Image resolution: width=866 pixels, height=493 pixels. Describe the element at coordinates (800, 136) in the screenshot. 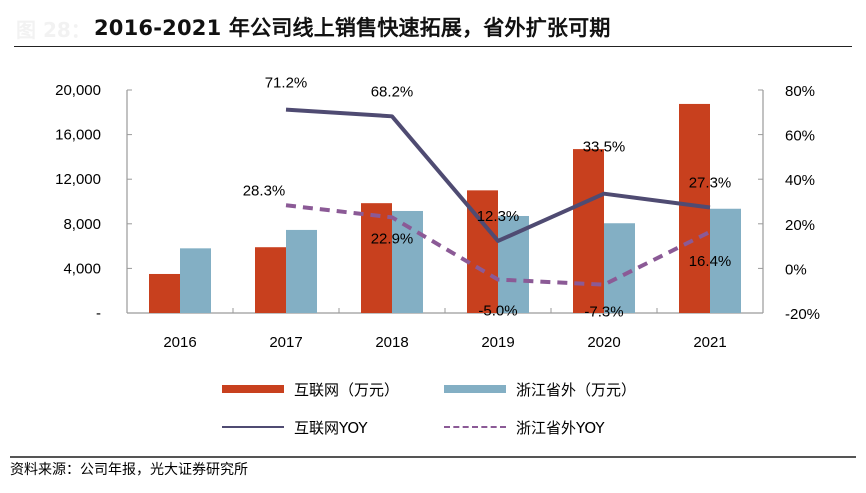

I see `right-axis-tick-label: 60%` at that location.